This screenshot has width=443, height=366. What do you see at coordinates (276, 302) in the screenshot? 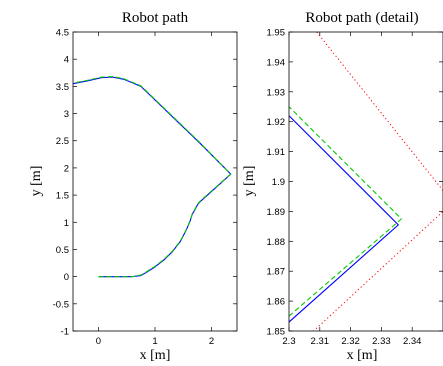
I see `y-tick-label: 1.86` at bounding box center [276, 302].